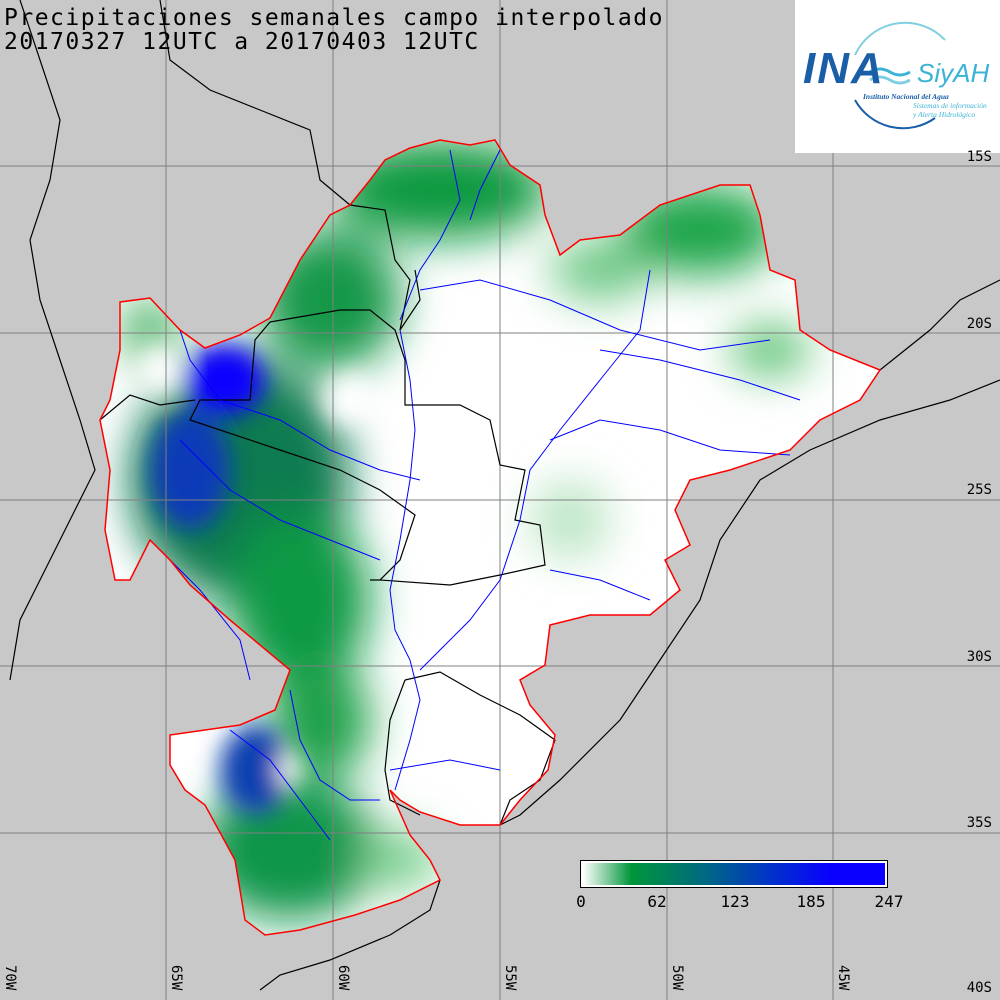  What do you see at coordinates (176, 978) in the screenshot?
I see `lon-label: 65W` at bounding box center [176, 978].